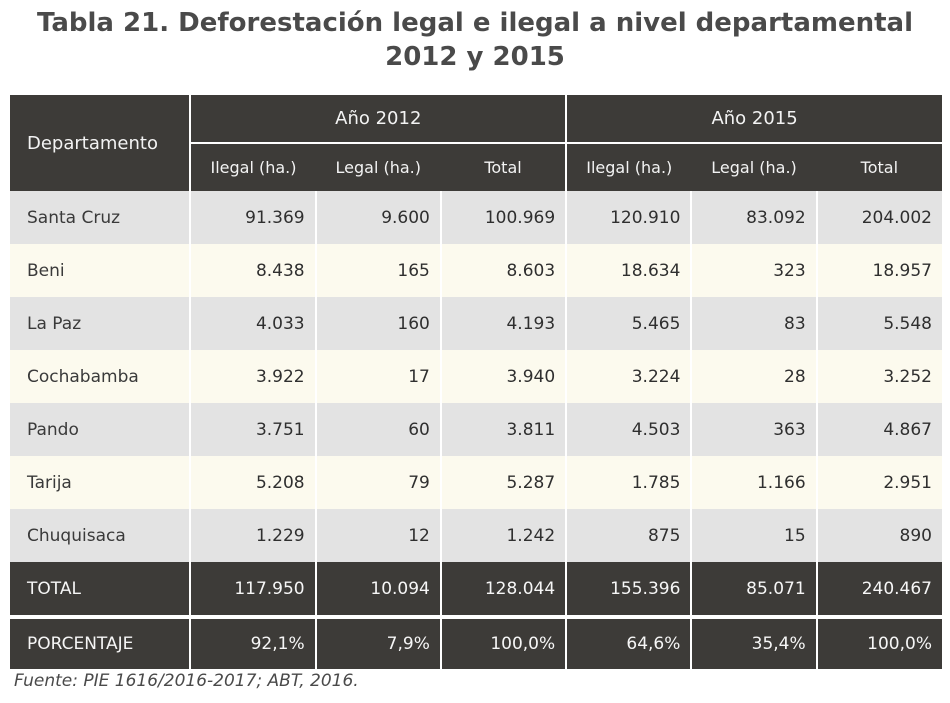 The image size is (950, 703). Describe the element at coordinates (101, 323) in the screenshot. I see `row-label: La Paz` at that location.